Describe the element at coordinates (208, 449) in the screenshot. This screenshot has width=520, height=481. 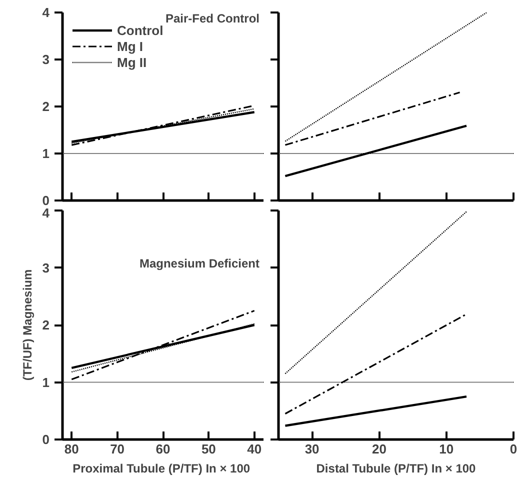
I see `x-tick-label: 50` at that location.